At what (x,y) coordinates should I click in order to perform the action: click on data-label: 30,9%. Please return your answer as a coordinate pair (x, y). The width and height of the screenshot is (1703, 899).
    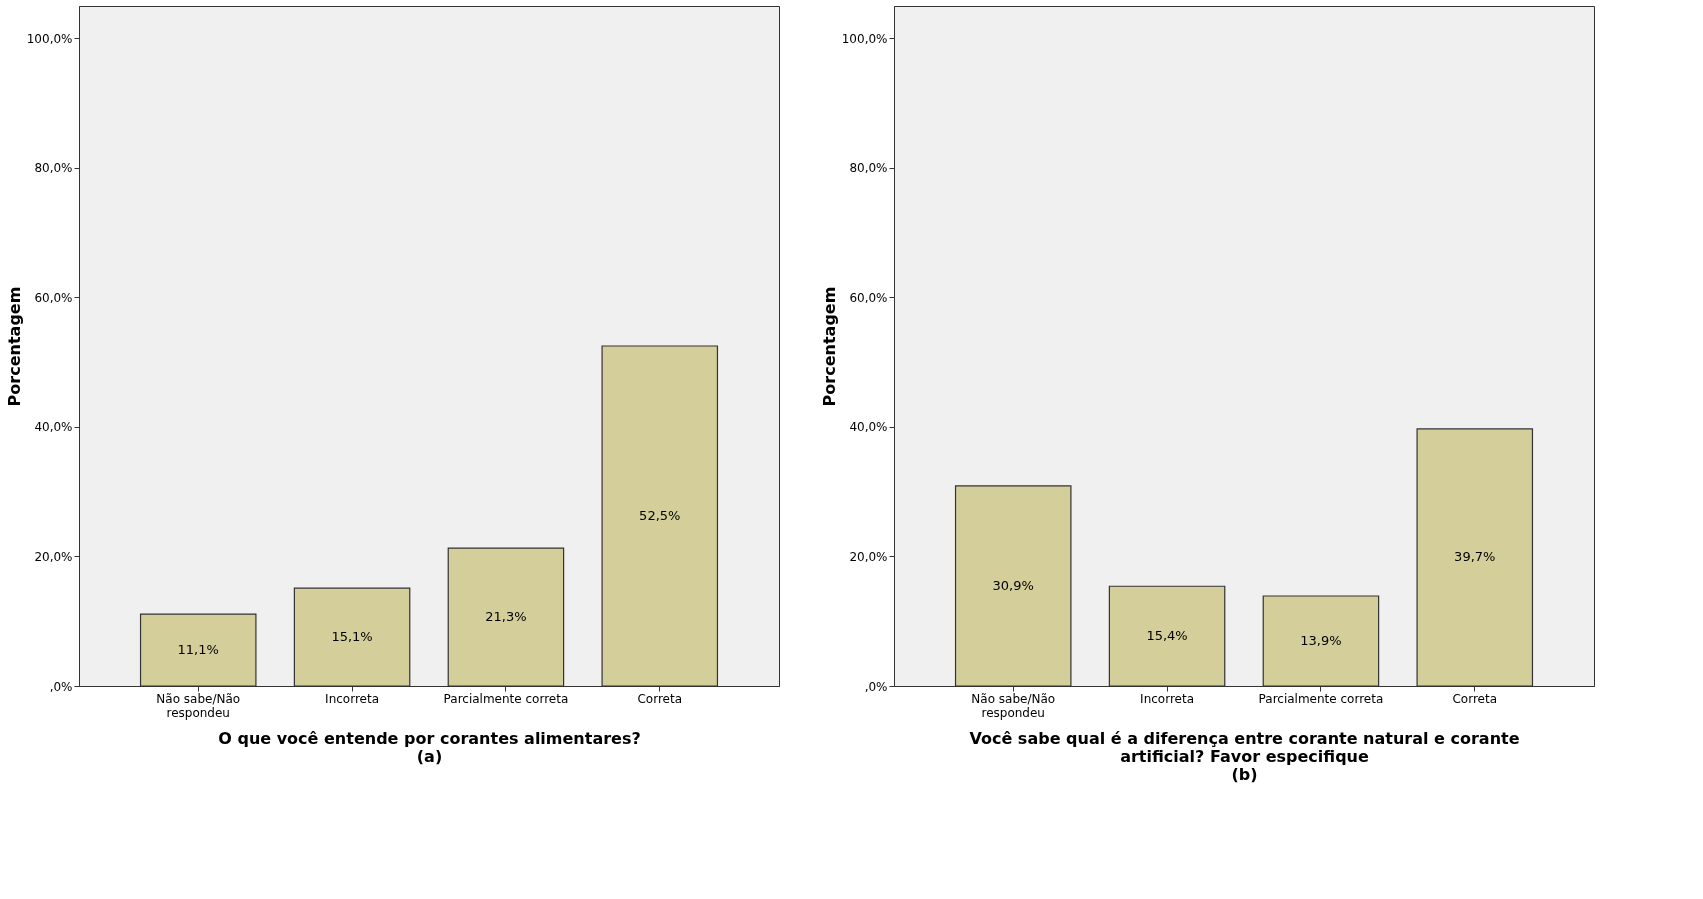
    Looking at the image, I should click on (1013, 585).